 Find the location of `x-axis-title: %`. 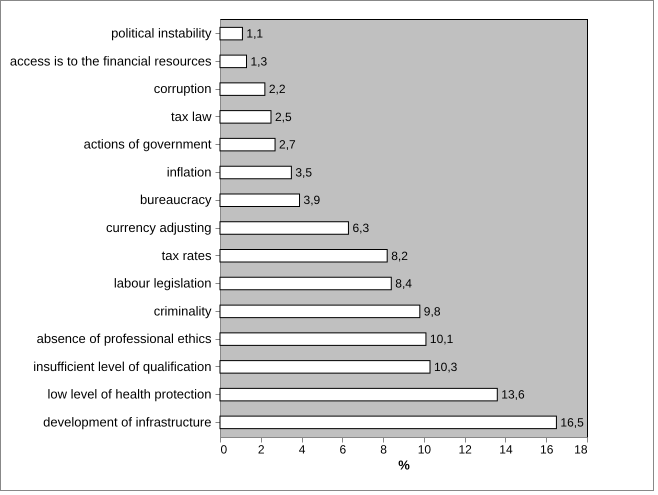

x-axis-title: % is located at coordinates (404, 465).